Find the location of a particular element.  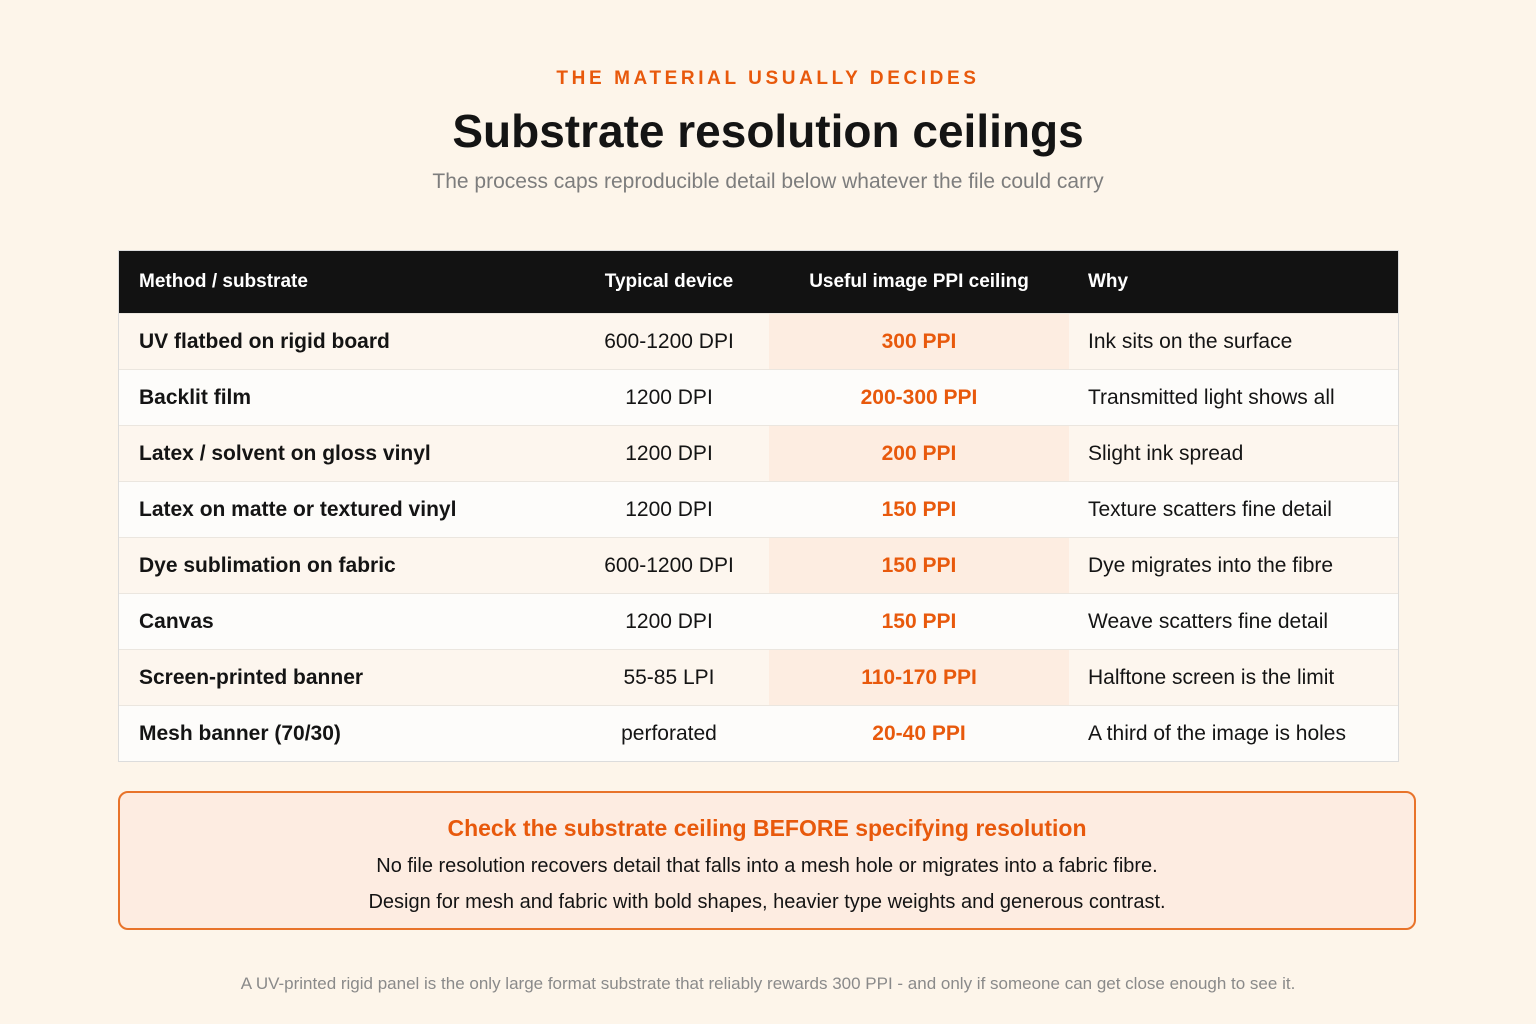

eyebrow-label: THE MATERIAL USUALLY DECIDES is located at coordinates (768, 78).